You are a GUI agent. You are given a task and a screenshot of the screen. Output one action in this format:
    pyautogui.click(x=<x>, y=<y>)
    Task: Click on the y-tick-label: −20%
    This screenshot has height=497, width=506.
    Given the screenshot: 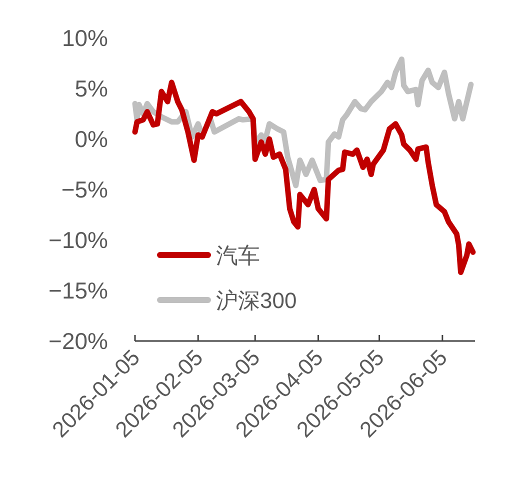 What is the action you would take?
    pyautogui.click(x=78, y=341)
    